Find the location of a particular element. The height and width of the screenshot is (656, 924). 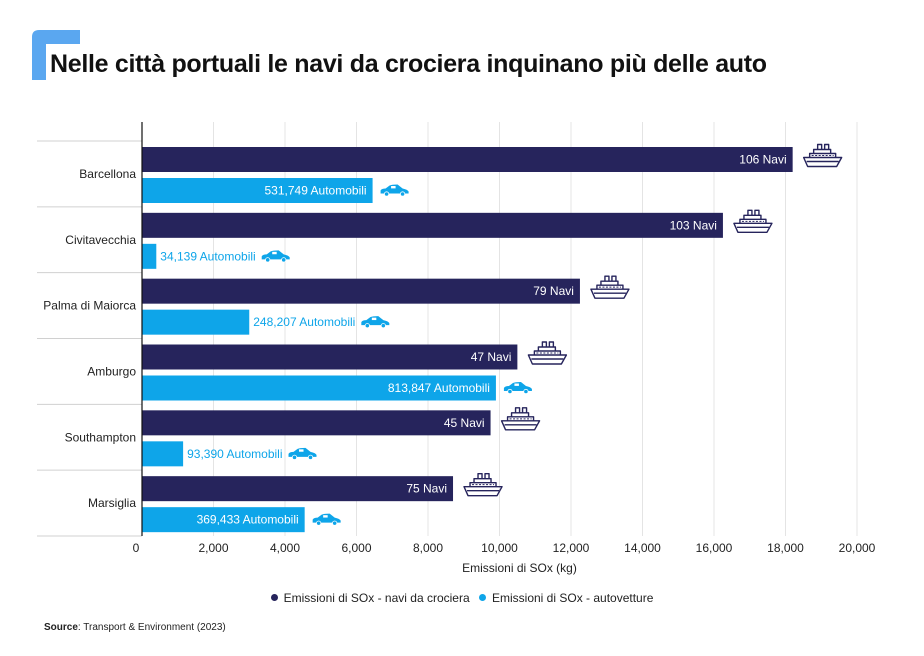

legend-item-cars: Emissioni di SOx - autovetture is located at coordinates (566, 598).